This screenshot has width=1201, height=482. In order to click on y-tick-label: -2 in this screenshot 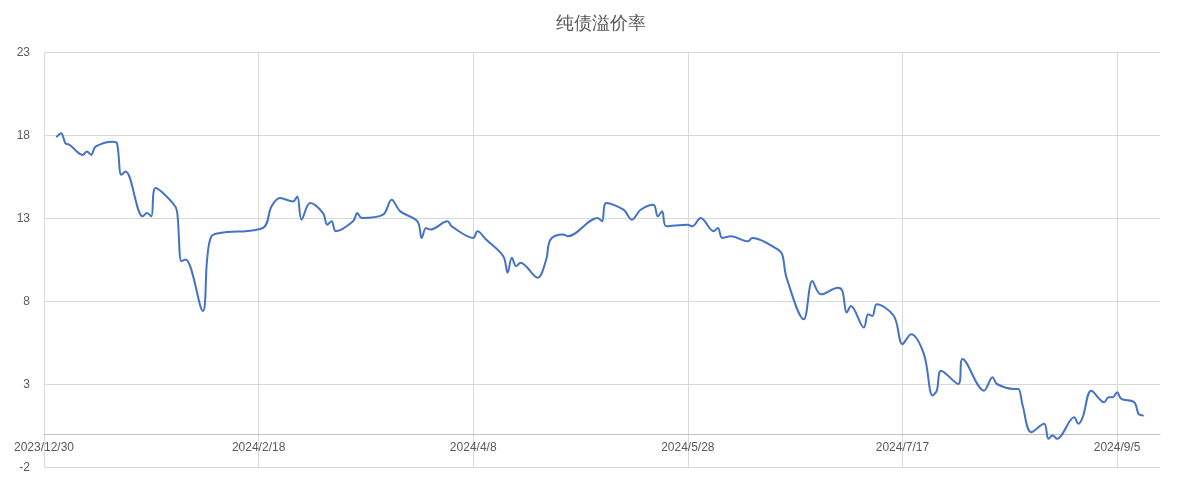, I will do `click(25, 467)`.